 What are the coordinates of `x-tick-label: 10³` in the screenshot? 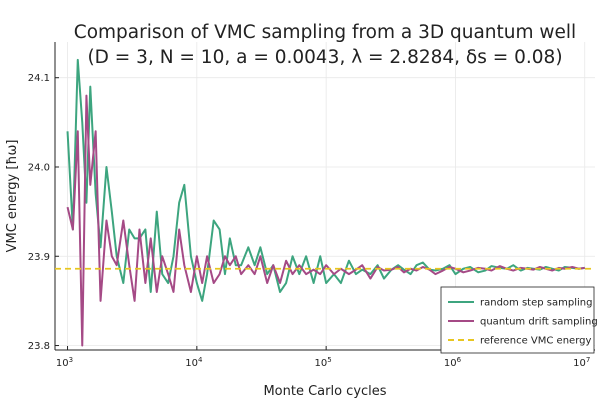 It's located at (64, 362).